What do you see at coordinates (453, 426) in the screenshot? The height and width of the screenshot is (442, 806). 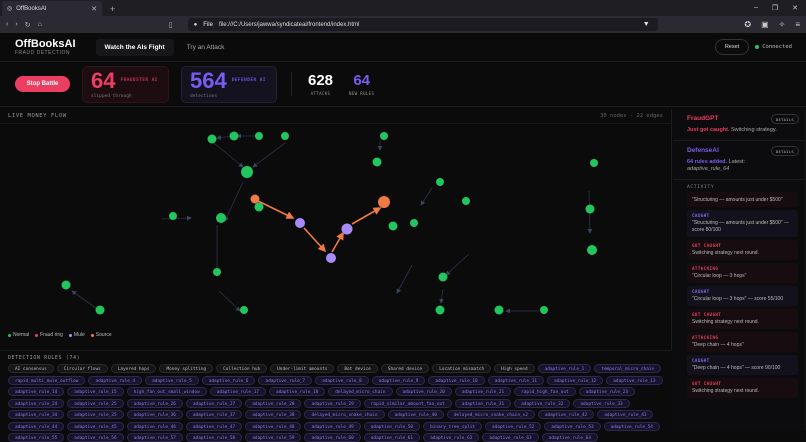 I see `adaptive-rule-chip: binary_tree_split` at bounding box center [453, 426].